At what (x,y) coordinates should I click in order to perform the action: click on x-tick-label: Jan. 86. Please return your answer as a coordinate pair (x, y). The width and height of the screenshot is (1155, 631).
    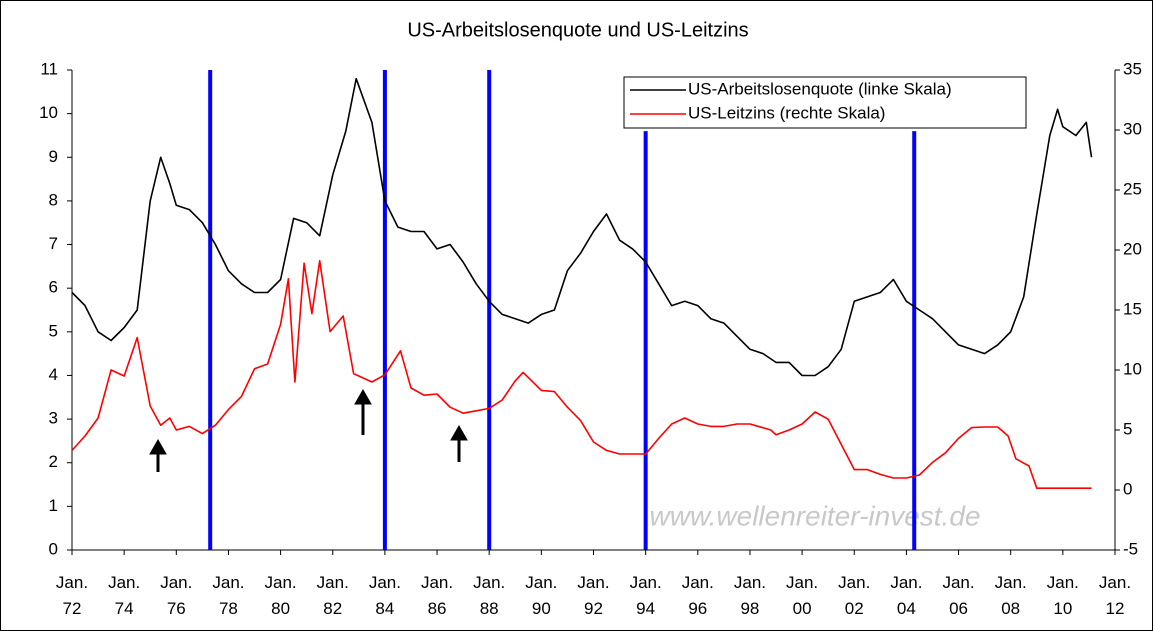
    Looking at the image, I should click on (437, 595).